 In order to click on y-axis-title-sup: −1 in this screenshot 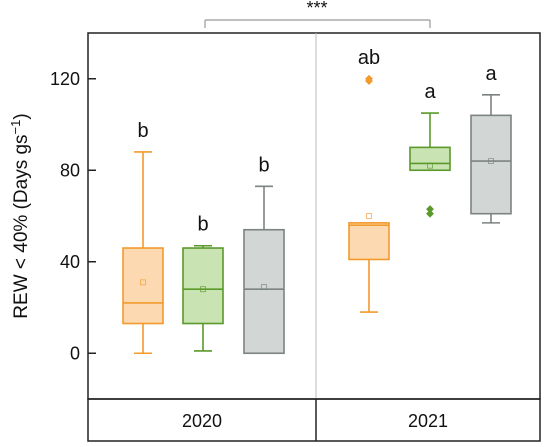, I will do `click(15, 127)`.